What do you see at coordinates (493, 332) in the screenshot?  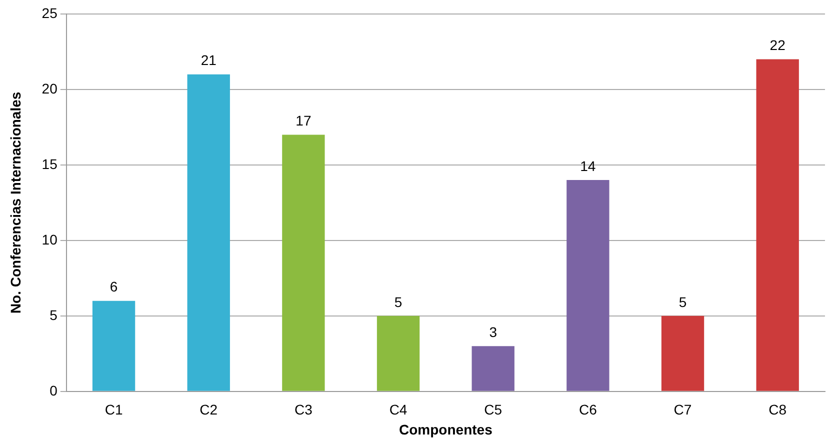 I see `data-label: 3` at bounding box center [493, 332].